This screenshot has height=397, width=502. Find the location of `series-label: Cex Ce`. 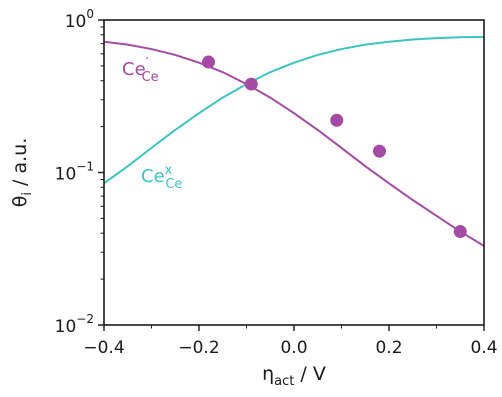

series-label: Cex Ce is located at coordinates (161, 177).